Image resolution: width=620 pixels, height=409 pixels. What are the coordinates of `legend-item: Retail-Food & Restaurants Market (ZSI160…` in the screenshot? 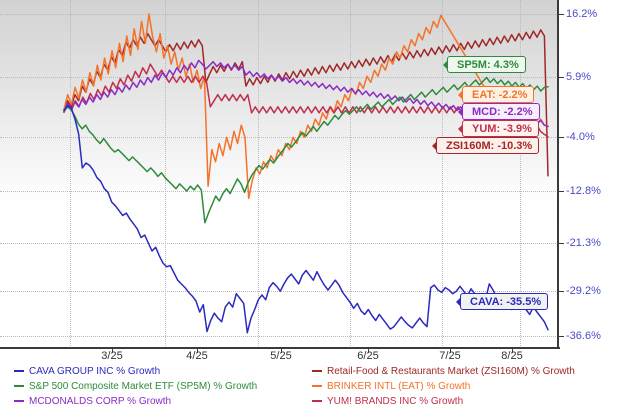 It's located at (443, 371).